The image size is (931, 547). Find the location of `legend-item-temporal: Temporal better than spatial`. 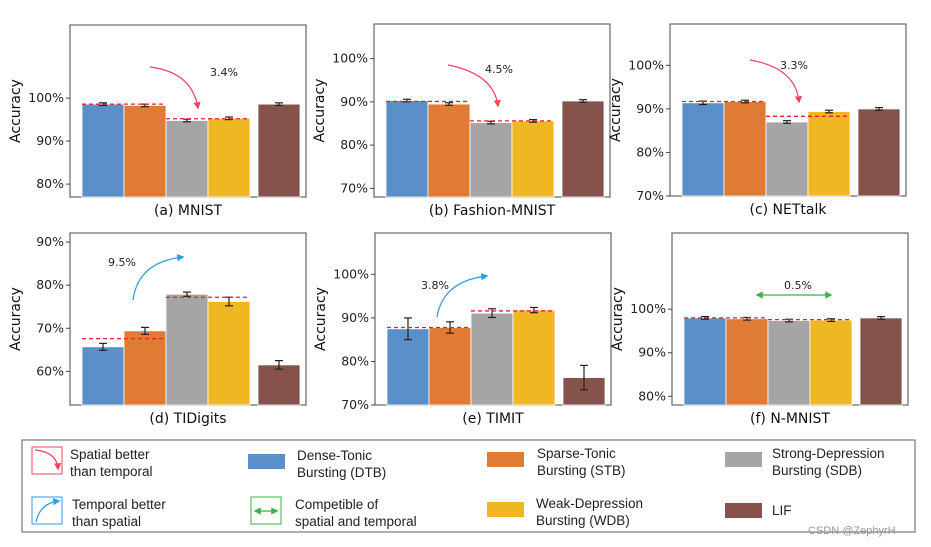

legend-item-temporal: Temporal better than spatial is located at coordinates (98, 512).